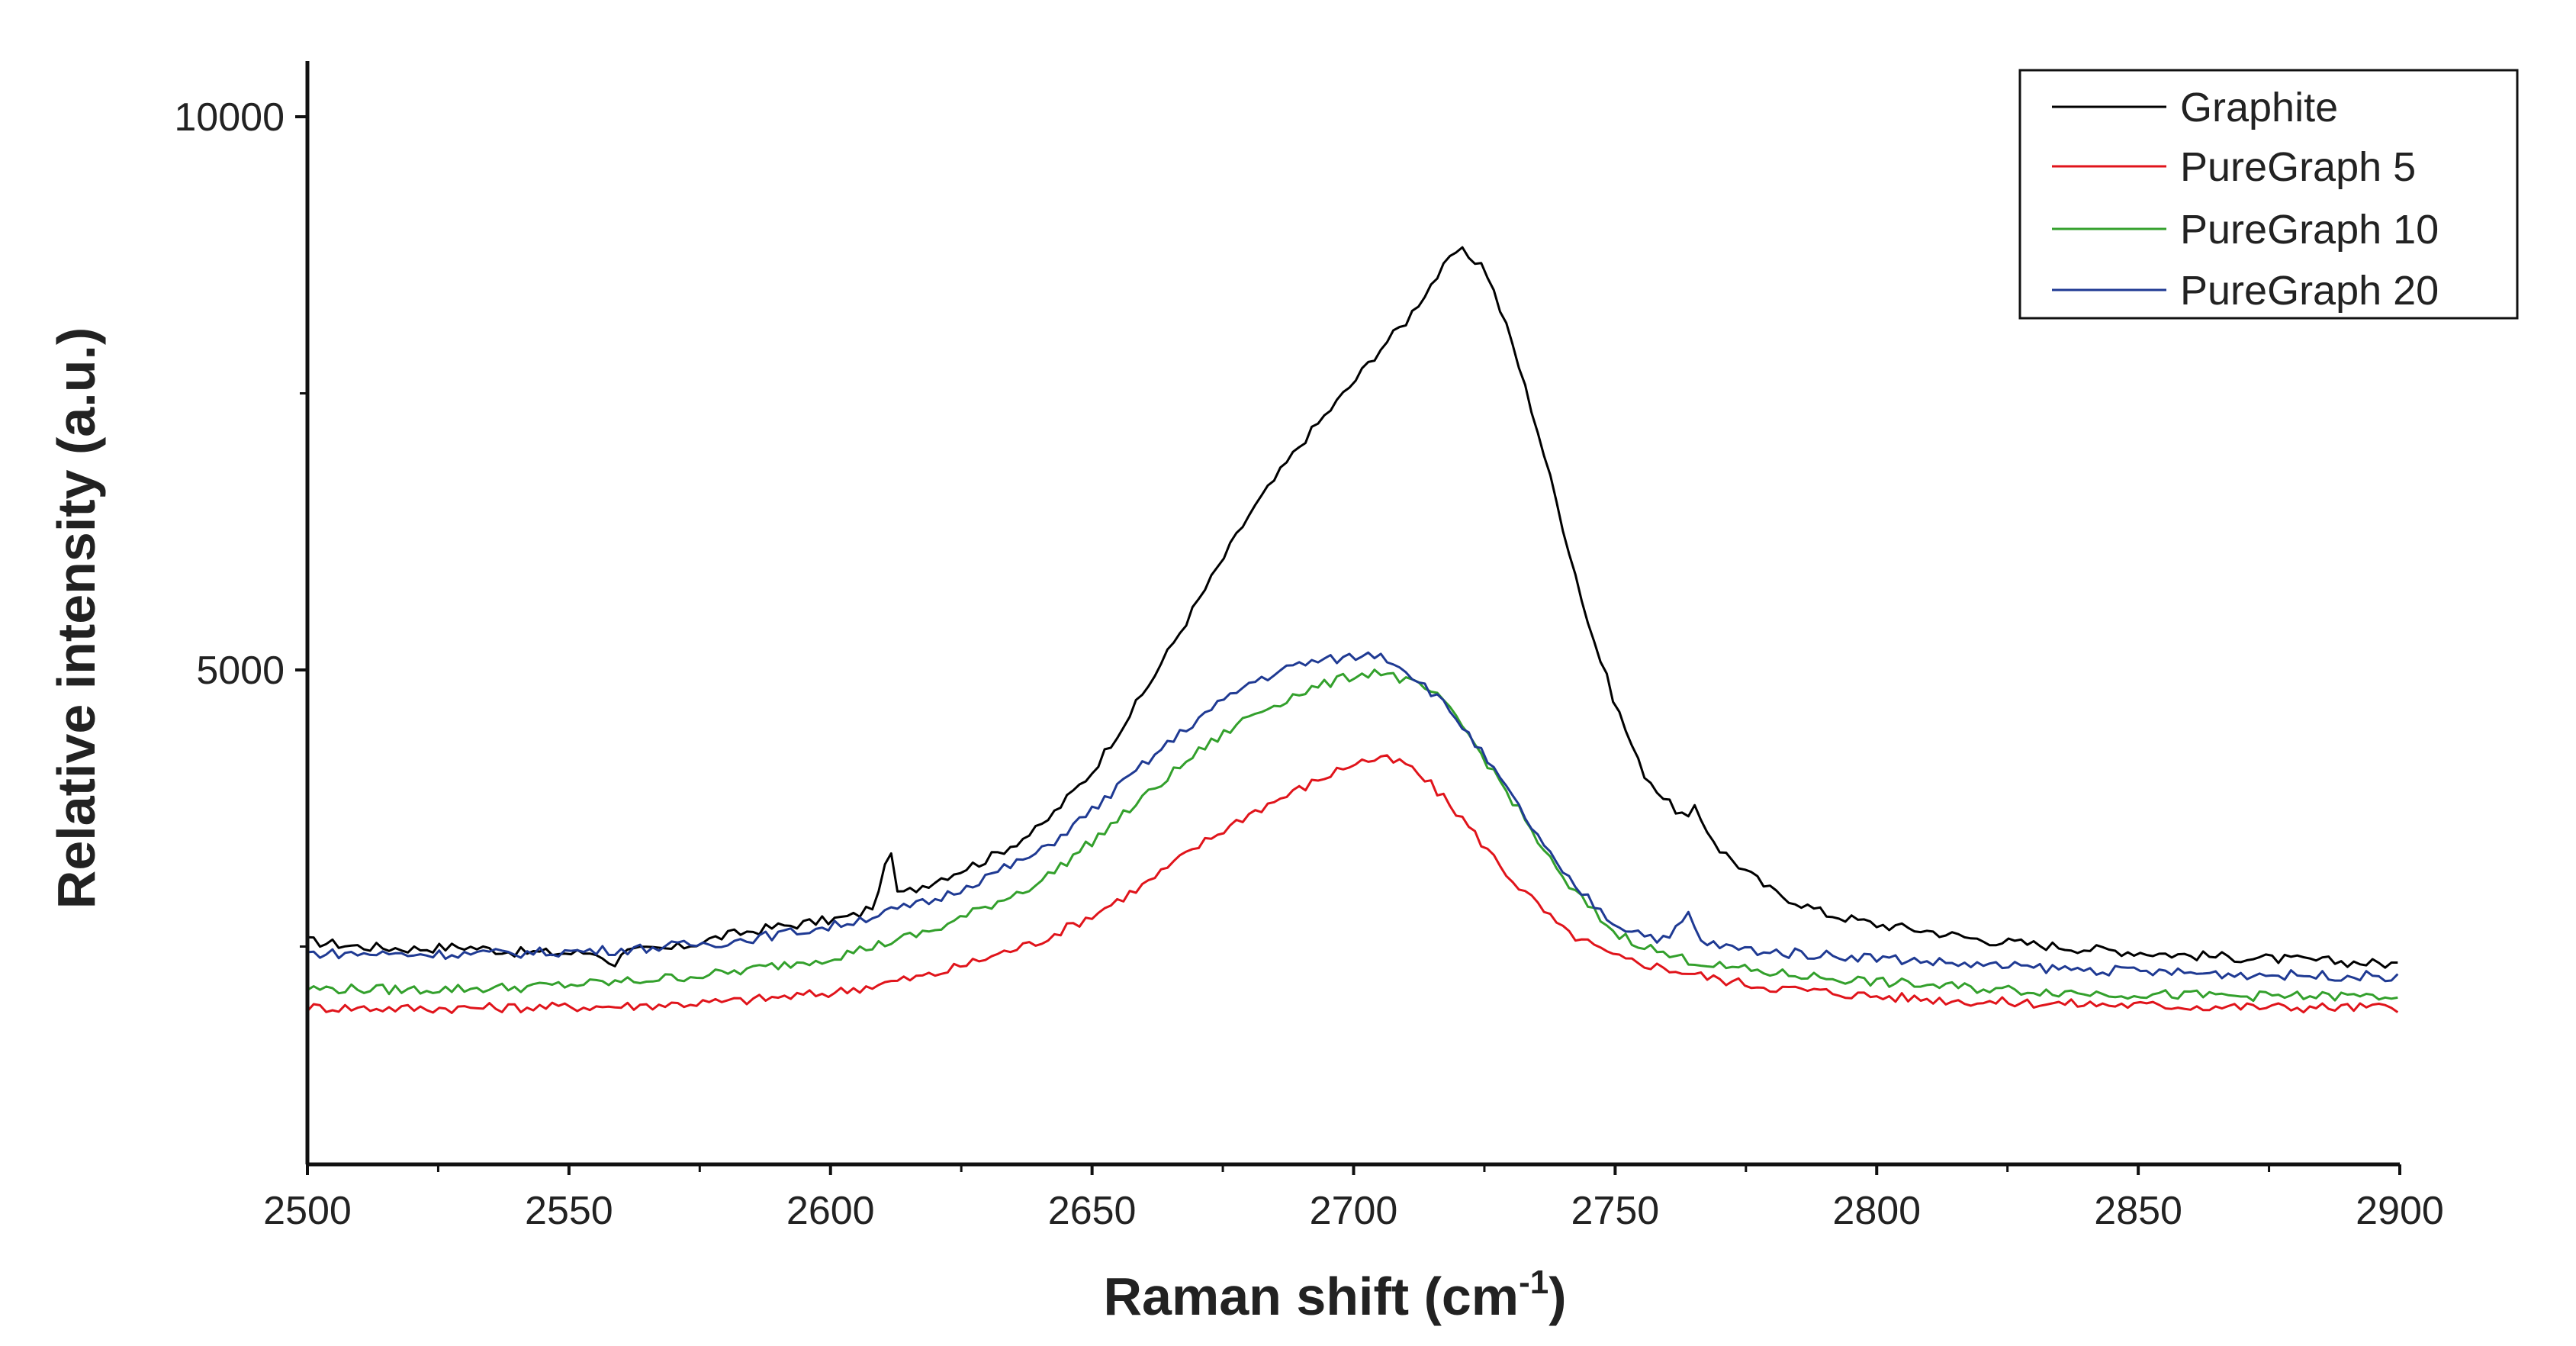  What do you see at coordinates (2400, 1211) in the screenshot?
I see `x-tick-label: 2900` at bounding box center [2400, 1211].